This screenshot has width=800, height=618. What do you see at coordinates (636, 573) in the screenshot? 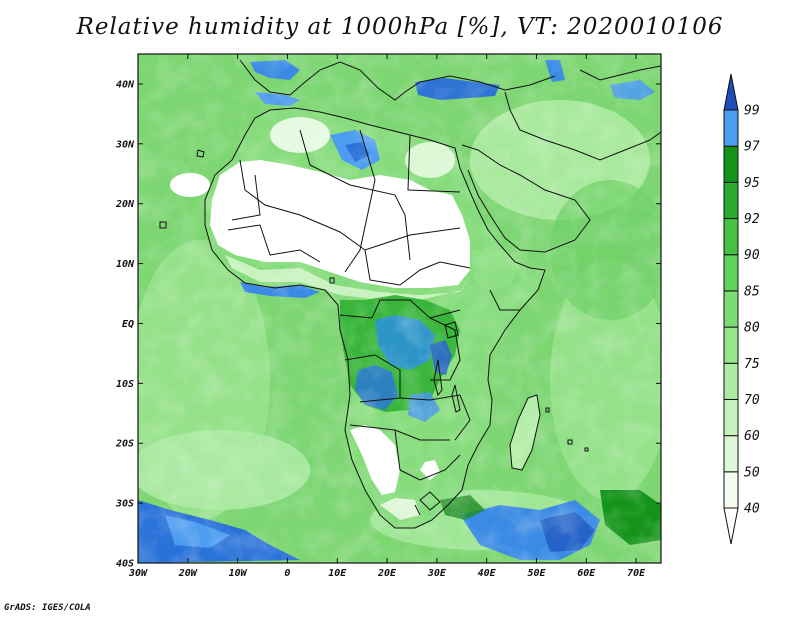
I see `lon-tick-label: 70E` at bounding box center [636, 573].